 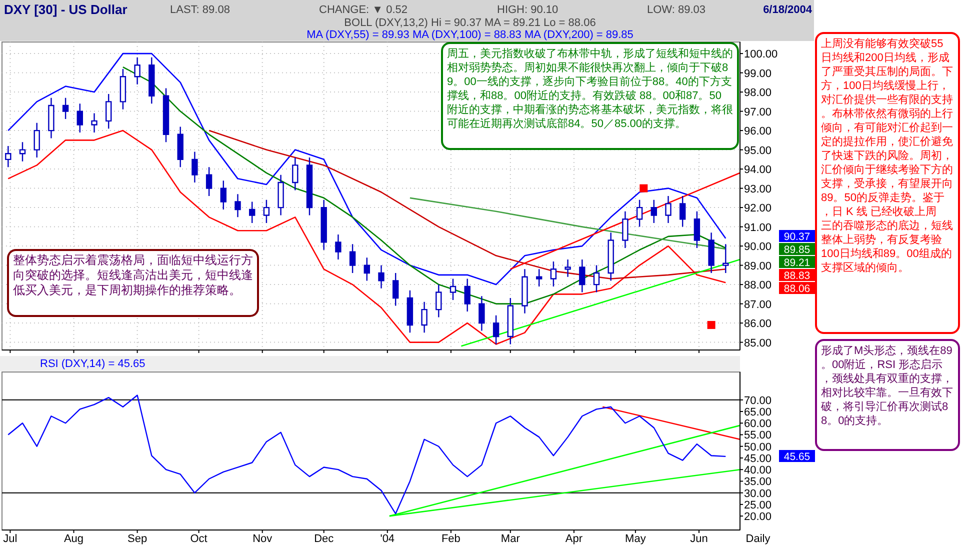 I want to click on y-tick-label: 85.00, so click(x=758, y=343).